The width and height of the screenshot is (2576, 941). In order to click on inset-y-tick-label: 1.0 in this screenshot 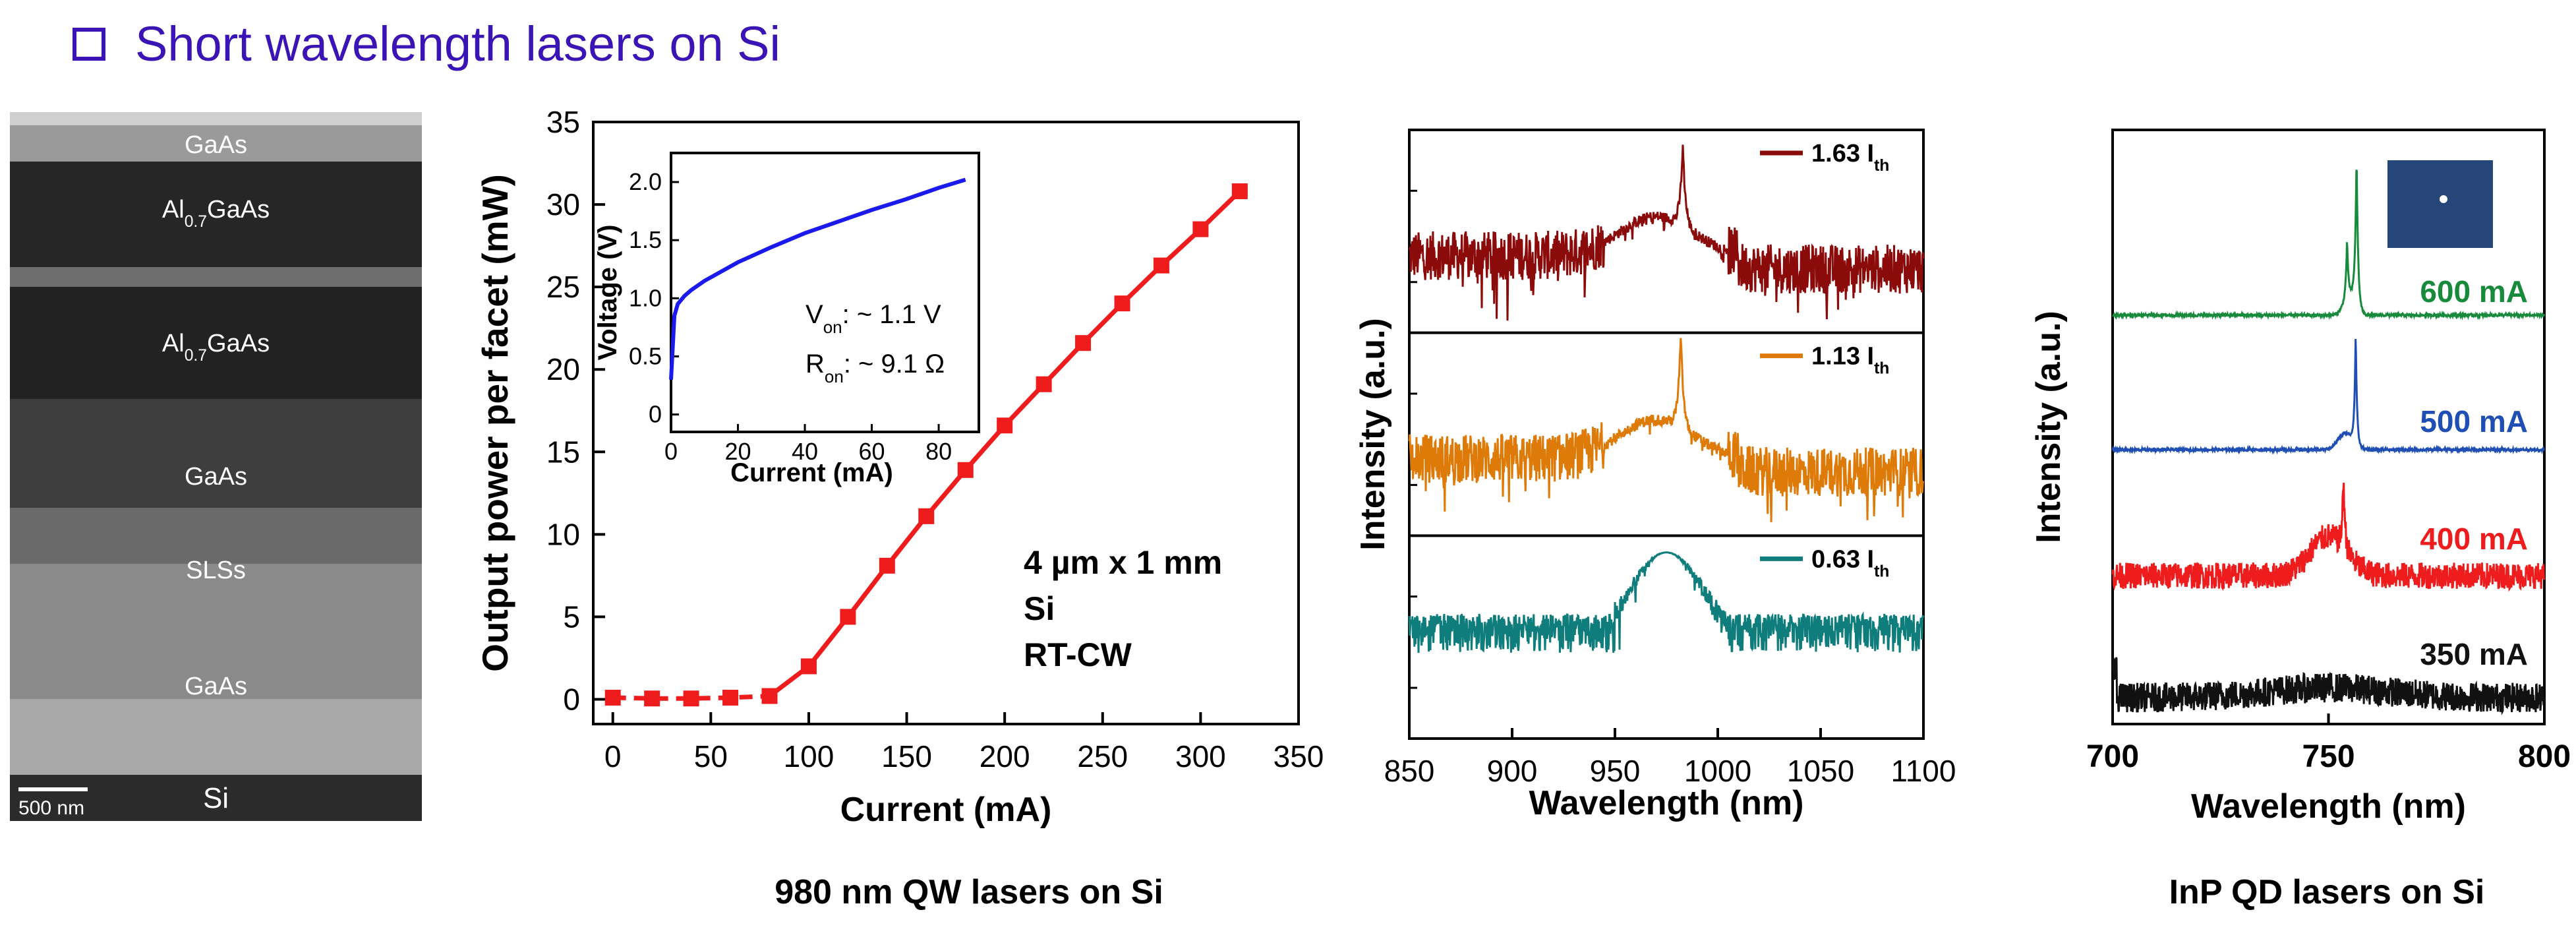, I will do `click(645, 298)`.